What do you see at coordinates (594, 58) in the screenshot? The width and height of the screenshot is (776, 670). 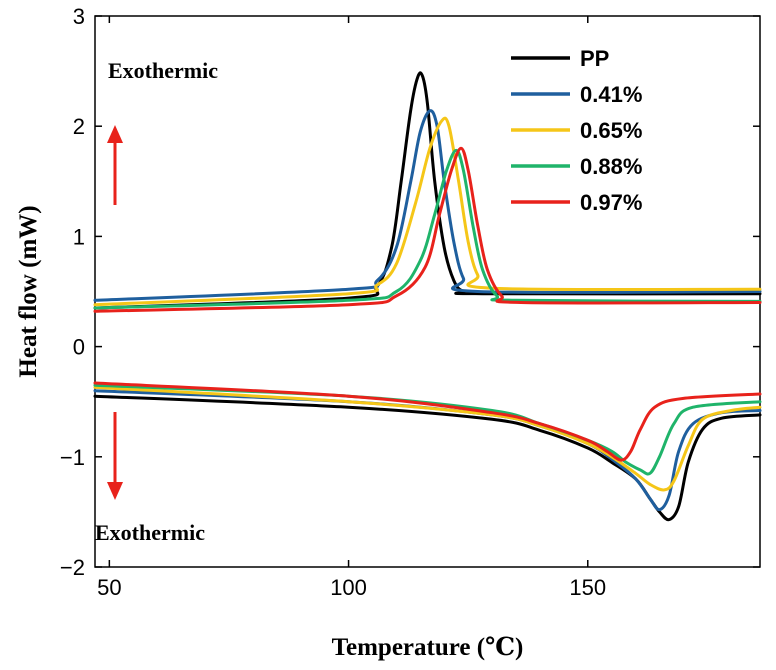 I see `legend-label: PP` at bounding box center [594, 58].